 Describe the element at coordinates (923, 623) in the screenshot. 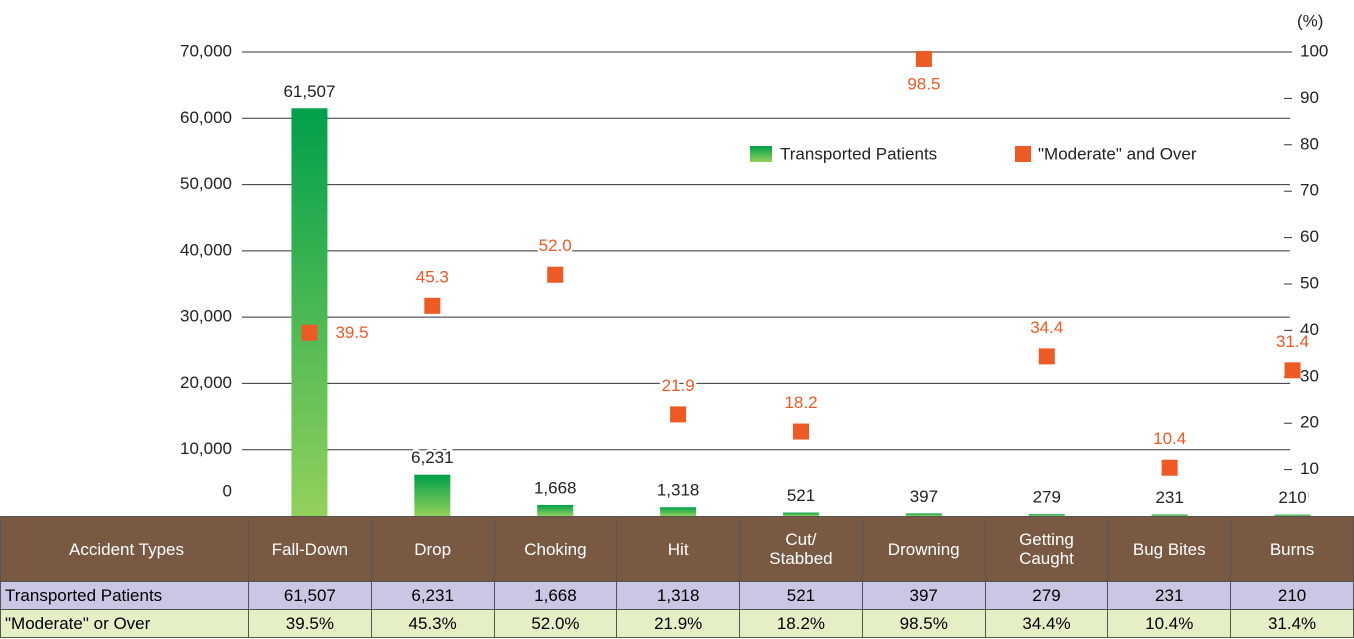

I see `table-cell: 98.5%` at that location.